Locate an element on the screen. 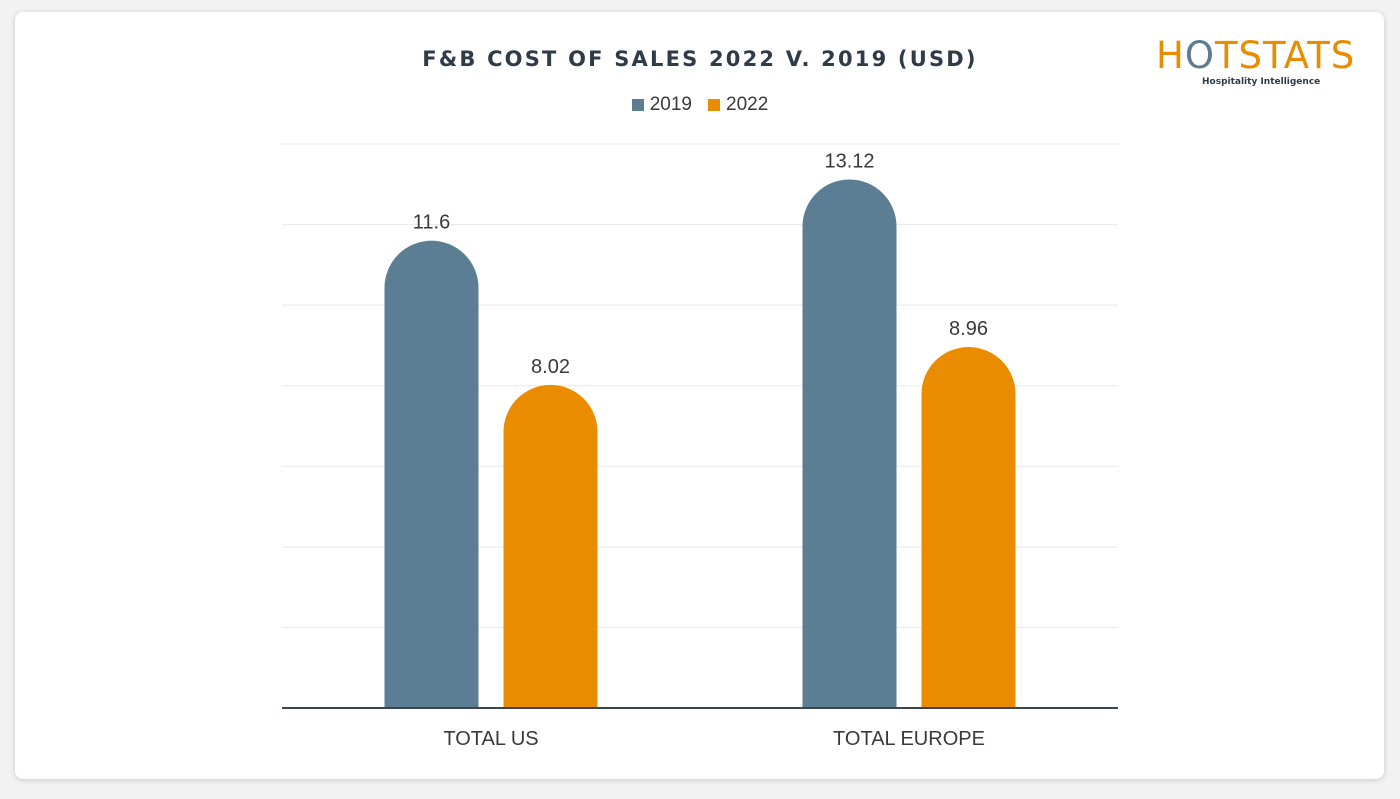 The height and width of the screenshot is (799, 1400). legend-label-2022: 2022 is located at coordinates (747, 104).